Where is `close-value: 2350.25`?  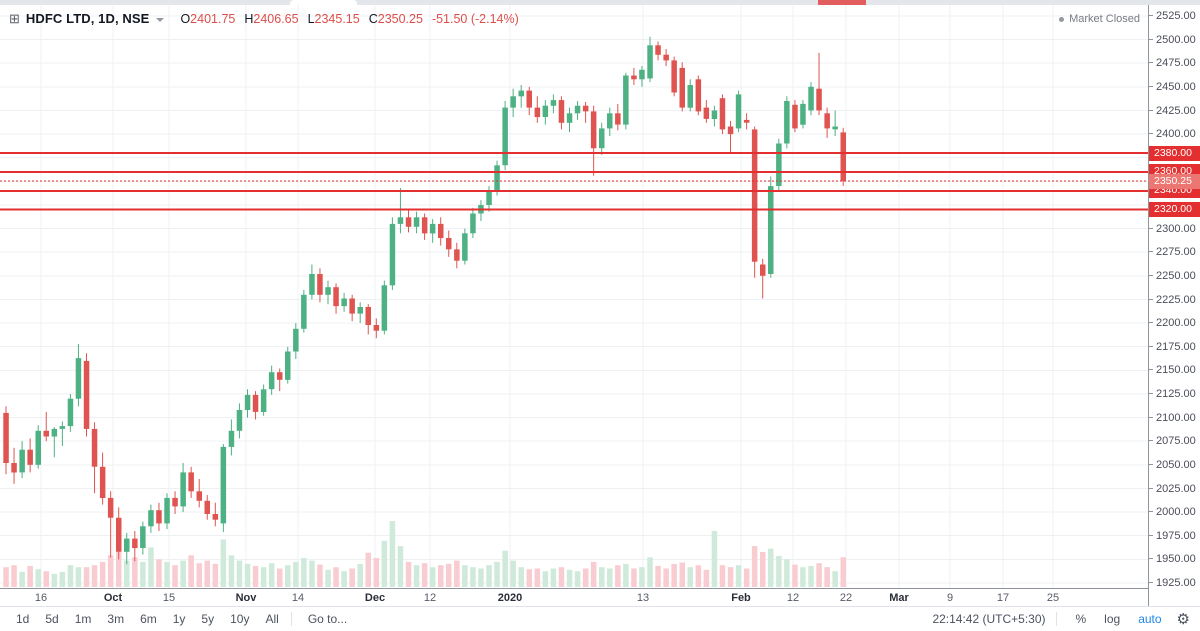 close-value: 2350.25 is located at coordinates (400, 18).